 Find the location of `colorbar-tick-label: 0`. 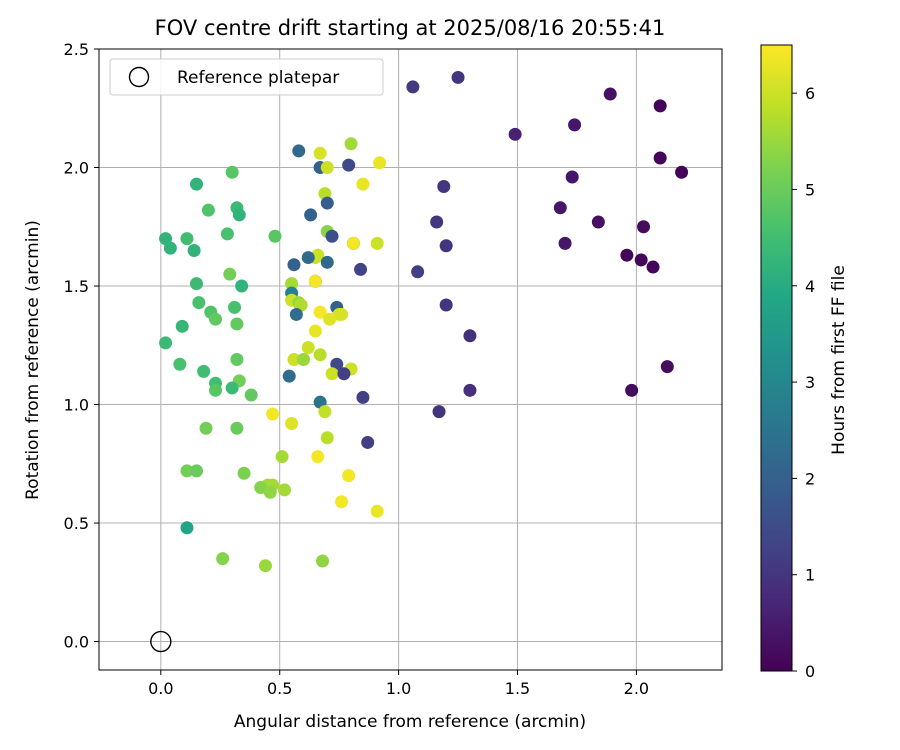

colorbar-tick-label: 0 is located at coordinates (810, 671).